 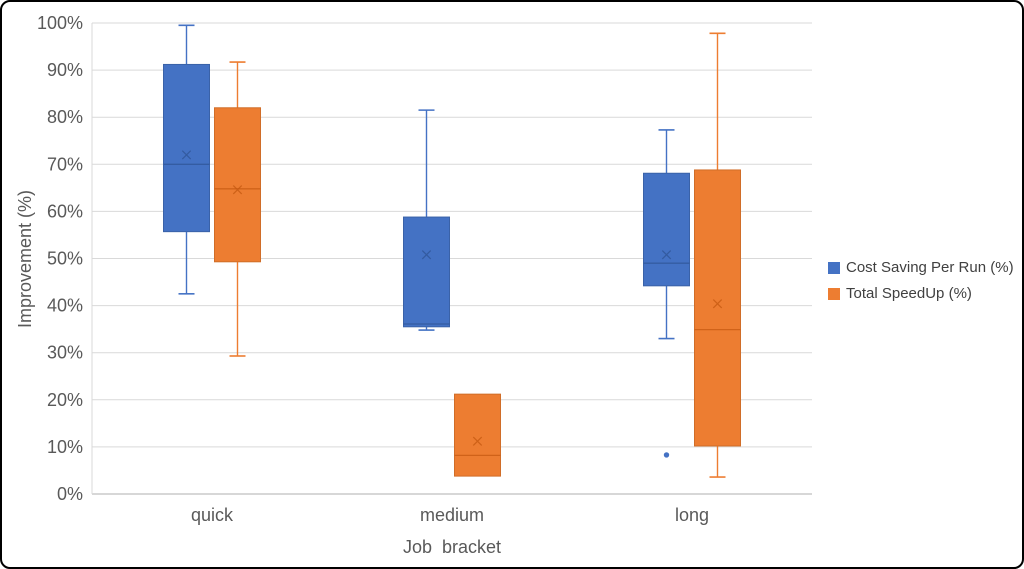 I want to click on y-tick-label: 60%, so click(x=65, y=211).